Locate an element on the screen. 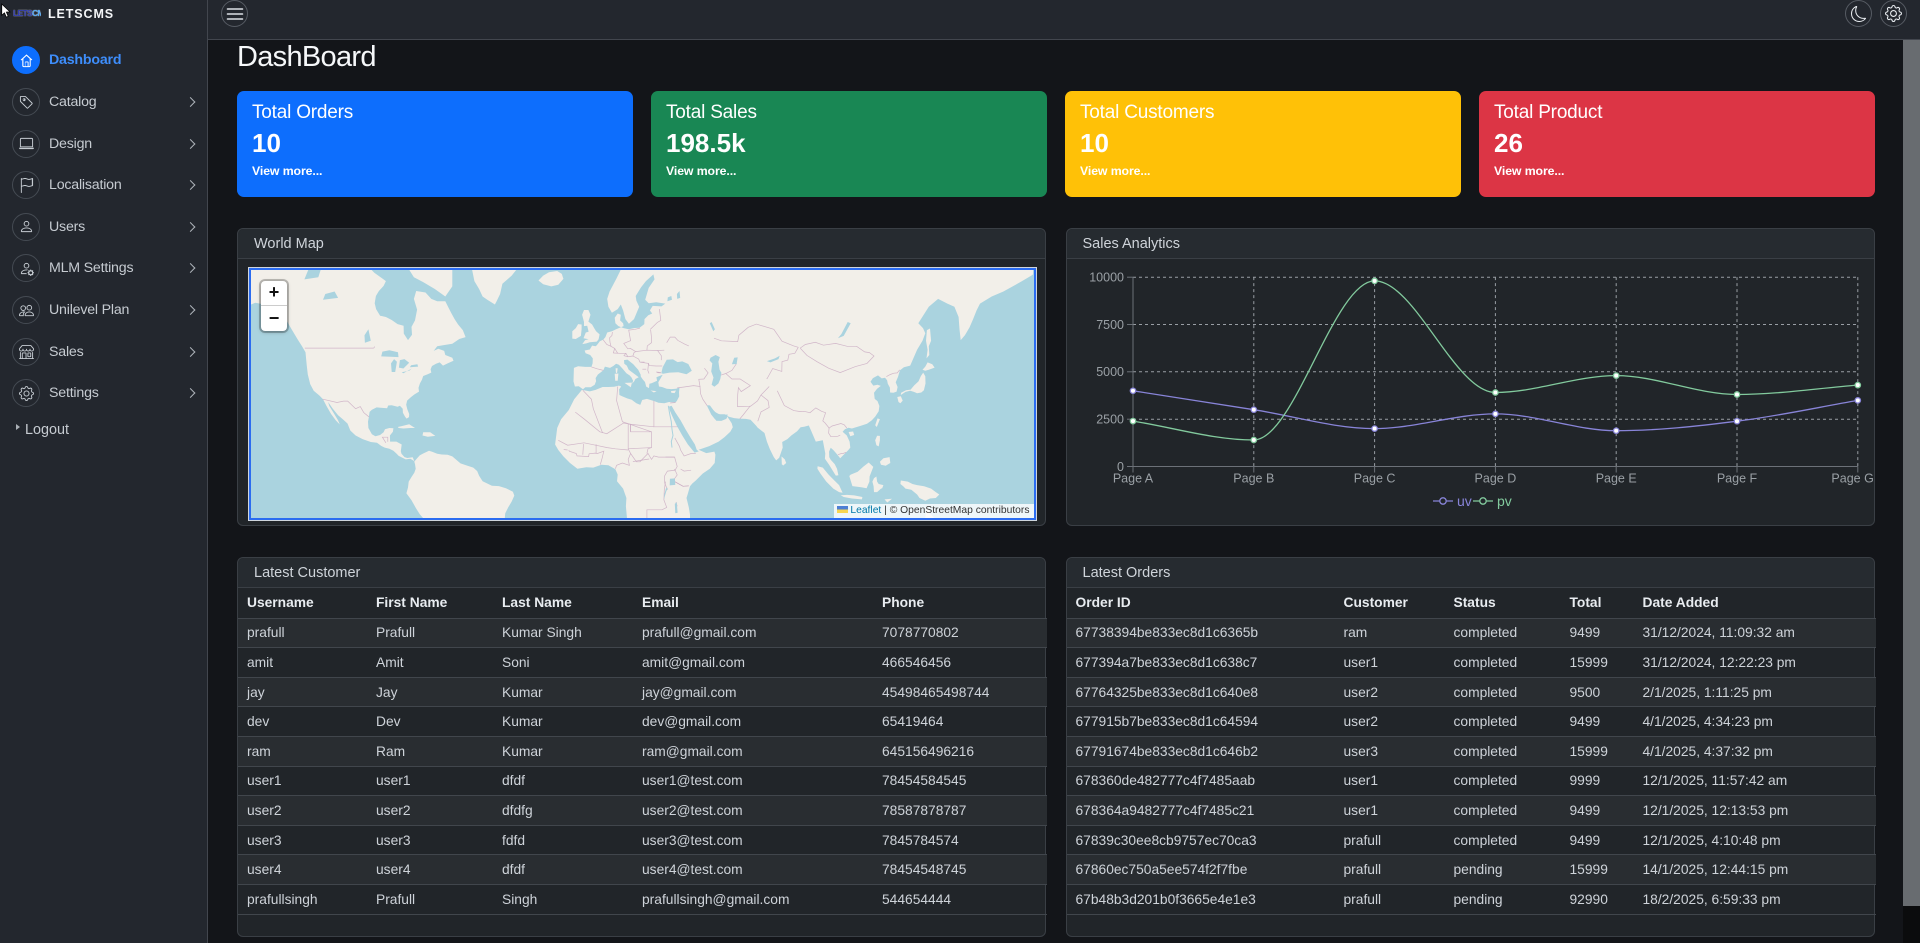  svg-text: Page D is located at coordinates (1495, 479).